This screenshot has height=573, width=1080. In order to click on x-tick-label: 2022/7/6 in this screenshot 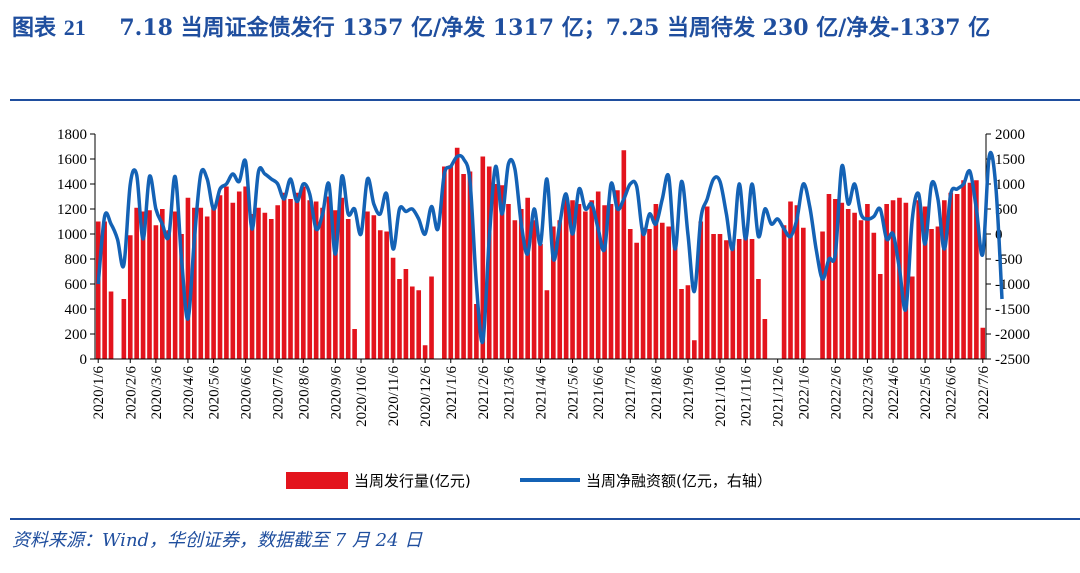, I will do `click(984, 393)`.